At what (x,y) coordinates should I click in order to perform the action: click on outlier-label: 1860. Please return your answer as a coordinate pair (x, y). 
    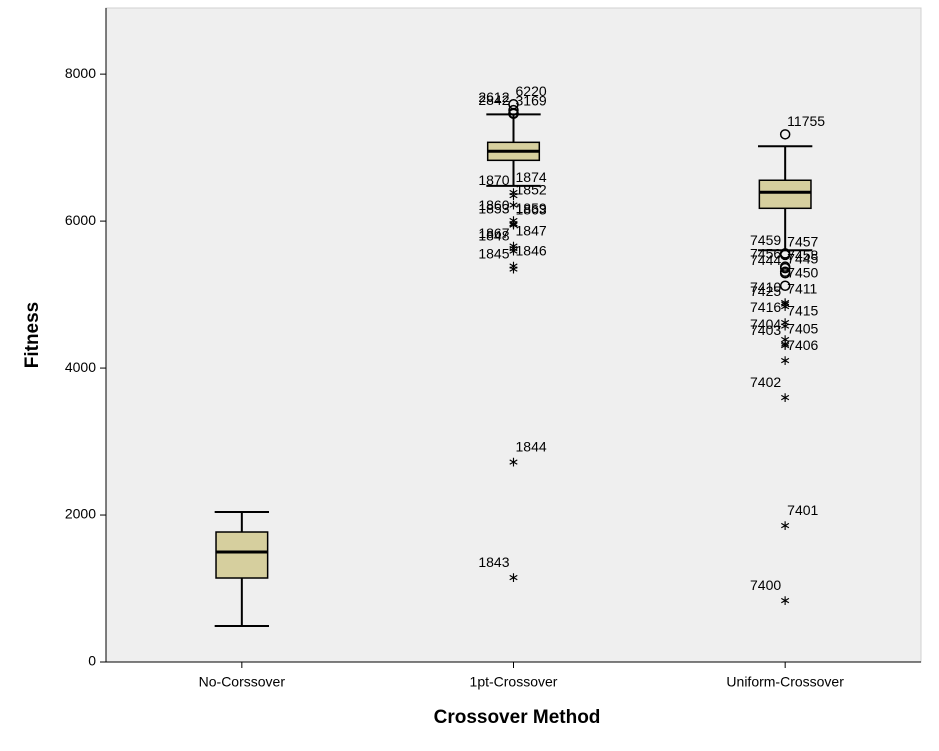
    Looking at the image, I should click on (493, 205).